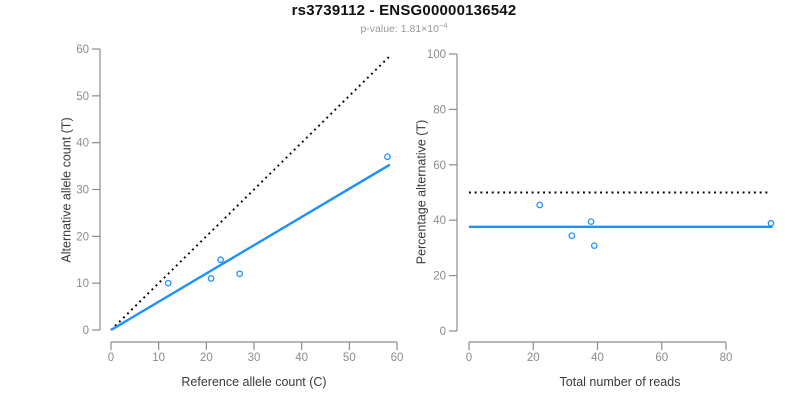 Image resolution: width=800 pixels, height=400 pixels. What do you see at coordinates (421, 192) in the screenshot?
I see `y-axis-label: Percentage alternative (T)` at bounding box center [421, 192].